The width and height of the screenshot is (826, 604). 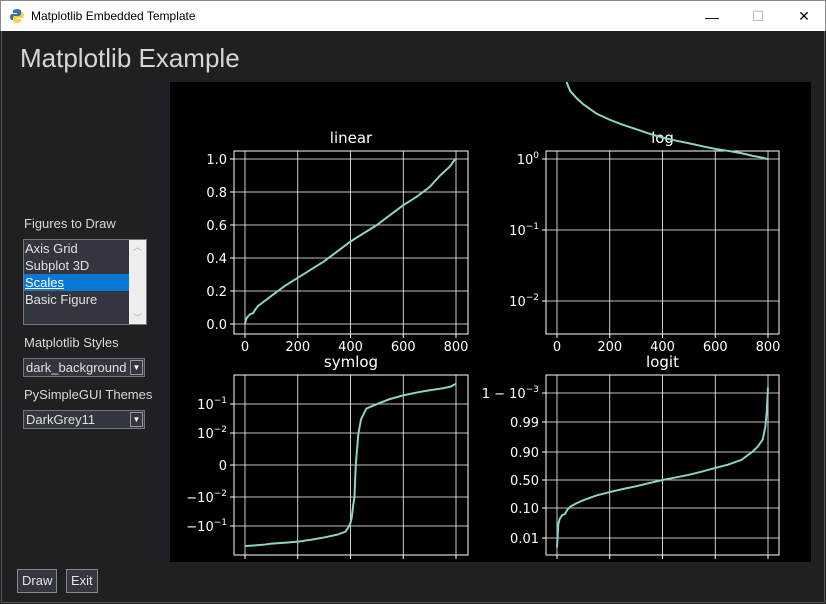 I want to click on themes-combo: DarkGrey11 ▼, so click(x=84, y=419).